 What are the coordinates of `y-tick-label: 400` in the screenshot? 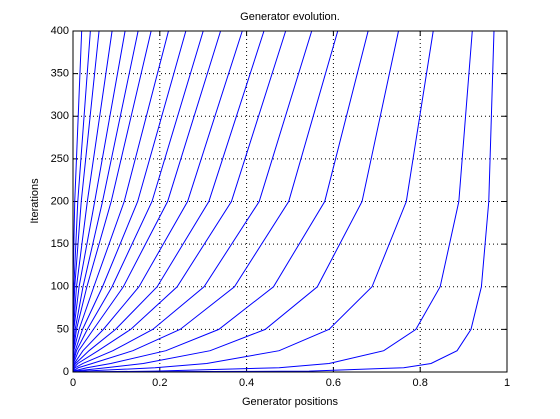 It's located at (60, 31).